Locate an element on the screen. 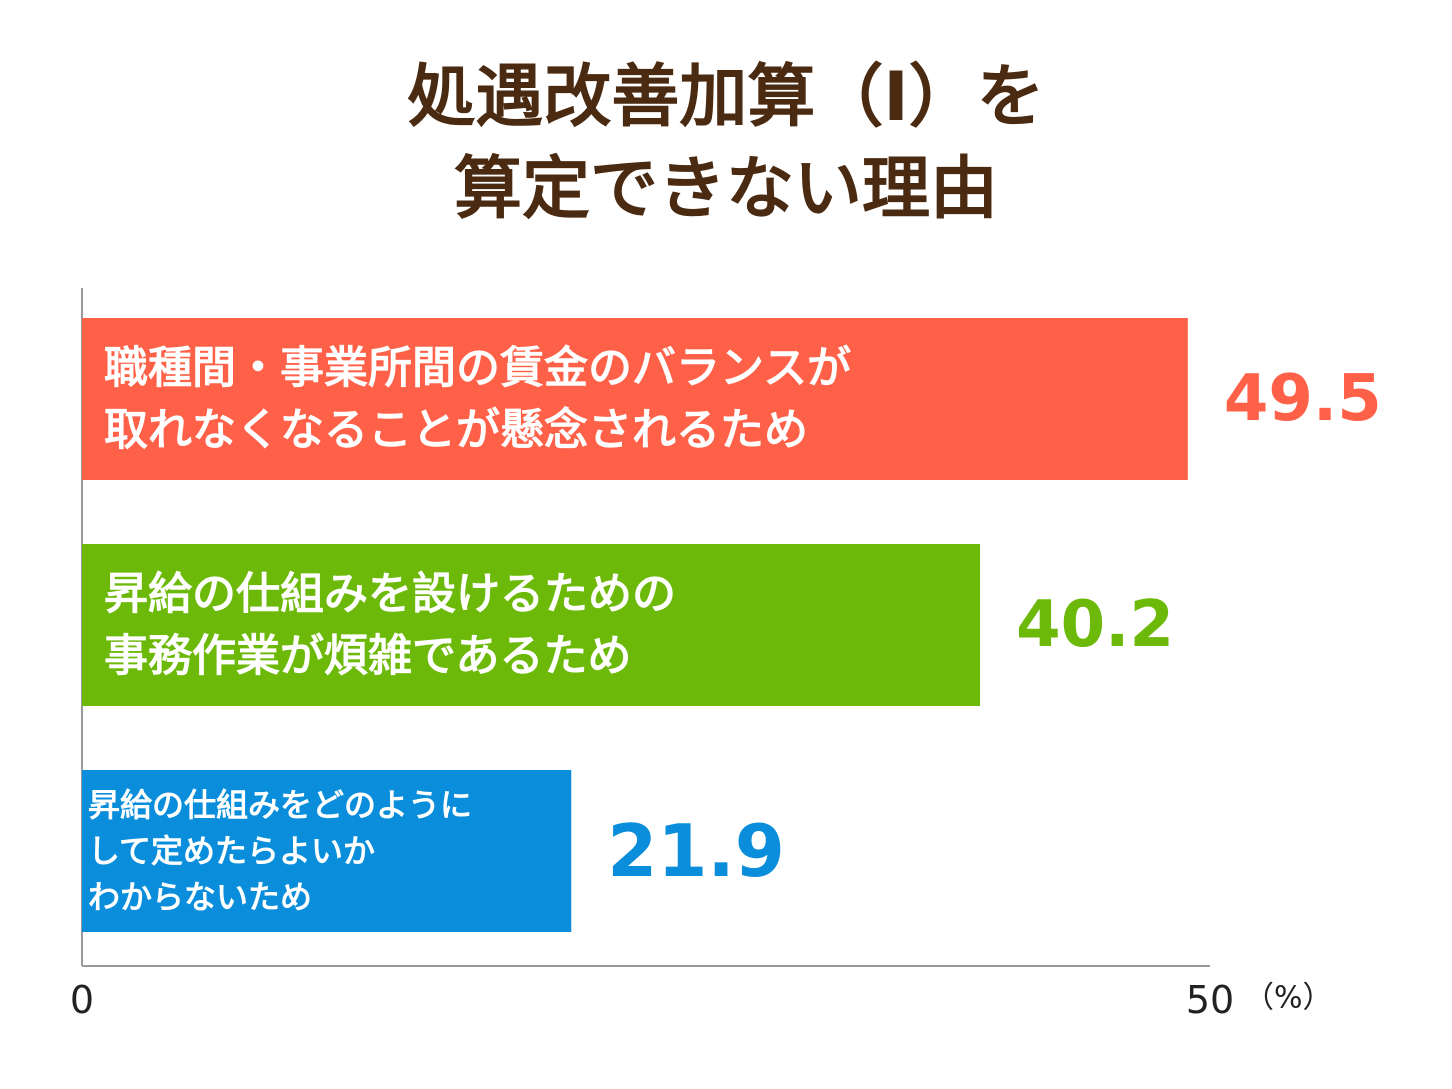 The height and width of the screenshot is (1089, 1452). x-tick-label-50: 50 is located at coordinates (1210, 1000).